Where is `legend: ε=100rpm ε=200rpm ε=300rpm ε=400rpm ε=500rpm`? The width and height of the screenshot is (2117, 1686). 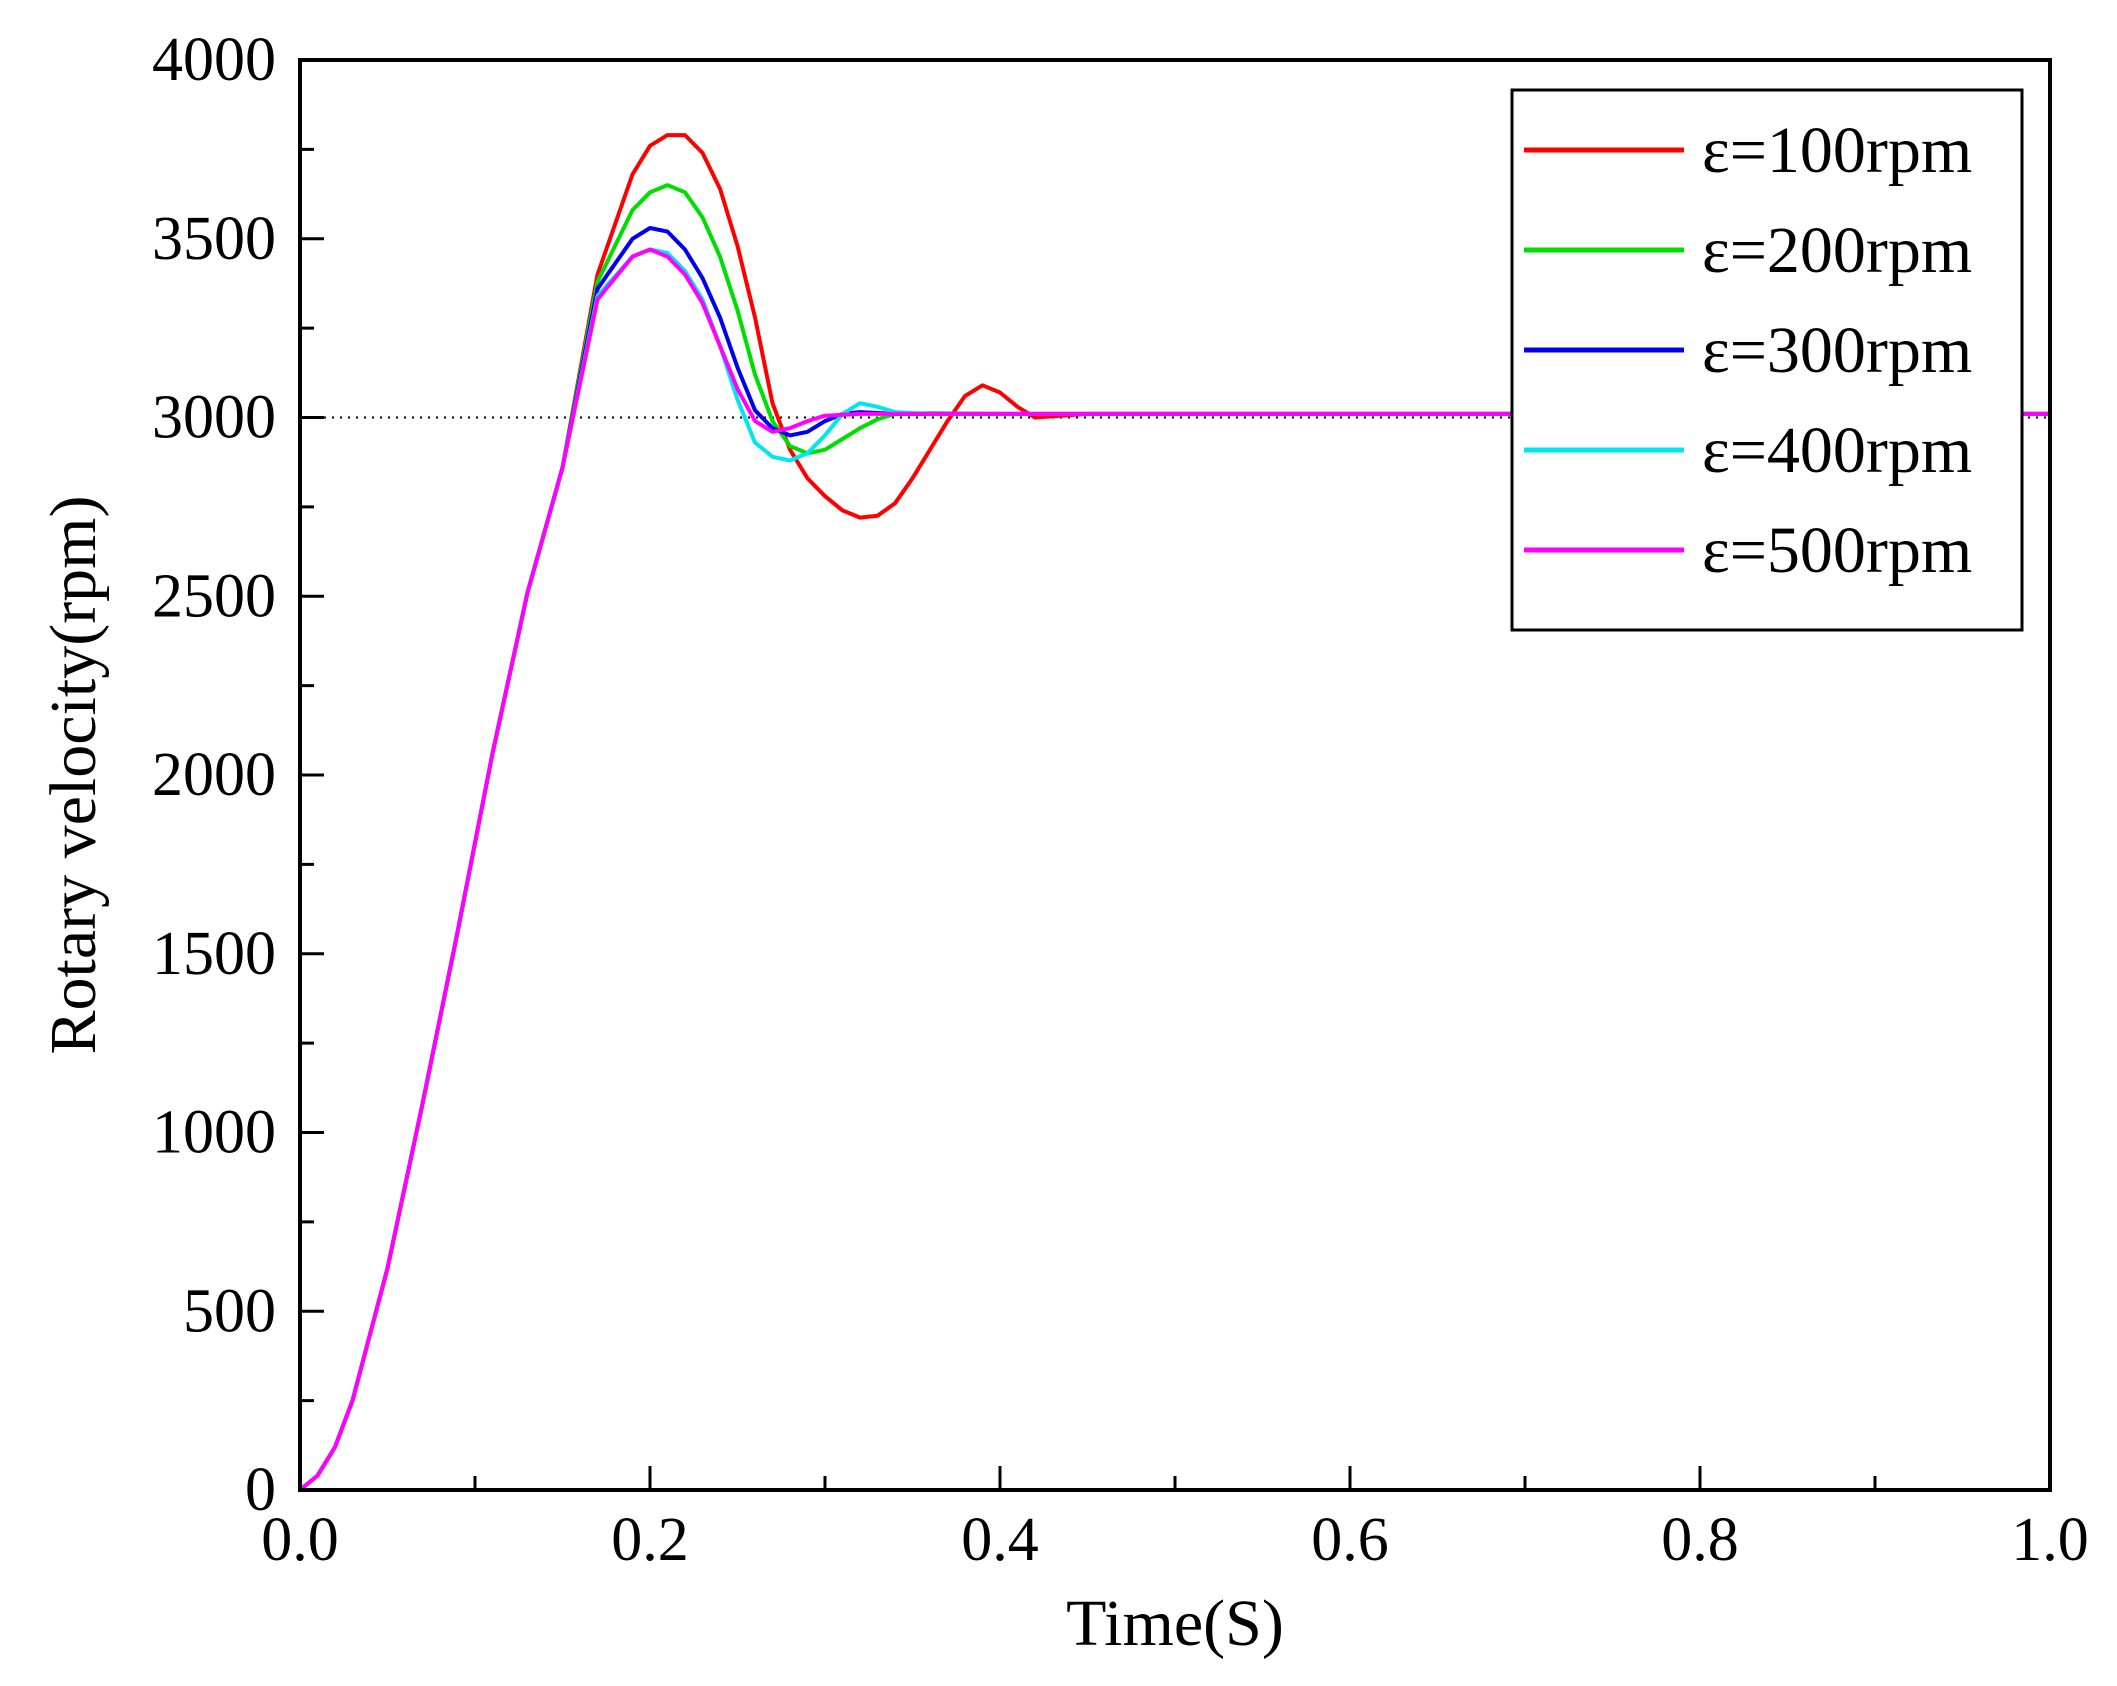 legend: ε=100rpm ε=200rpm ε=300rpm ε=400rpm ε=500rpm is located at coordinates (1767, 360).